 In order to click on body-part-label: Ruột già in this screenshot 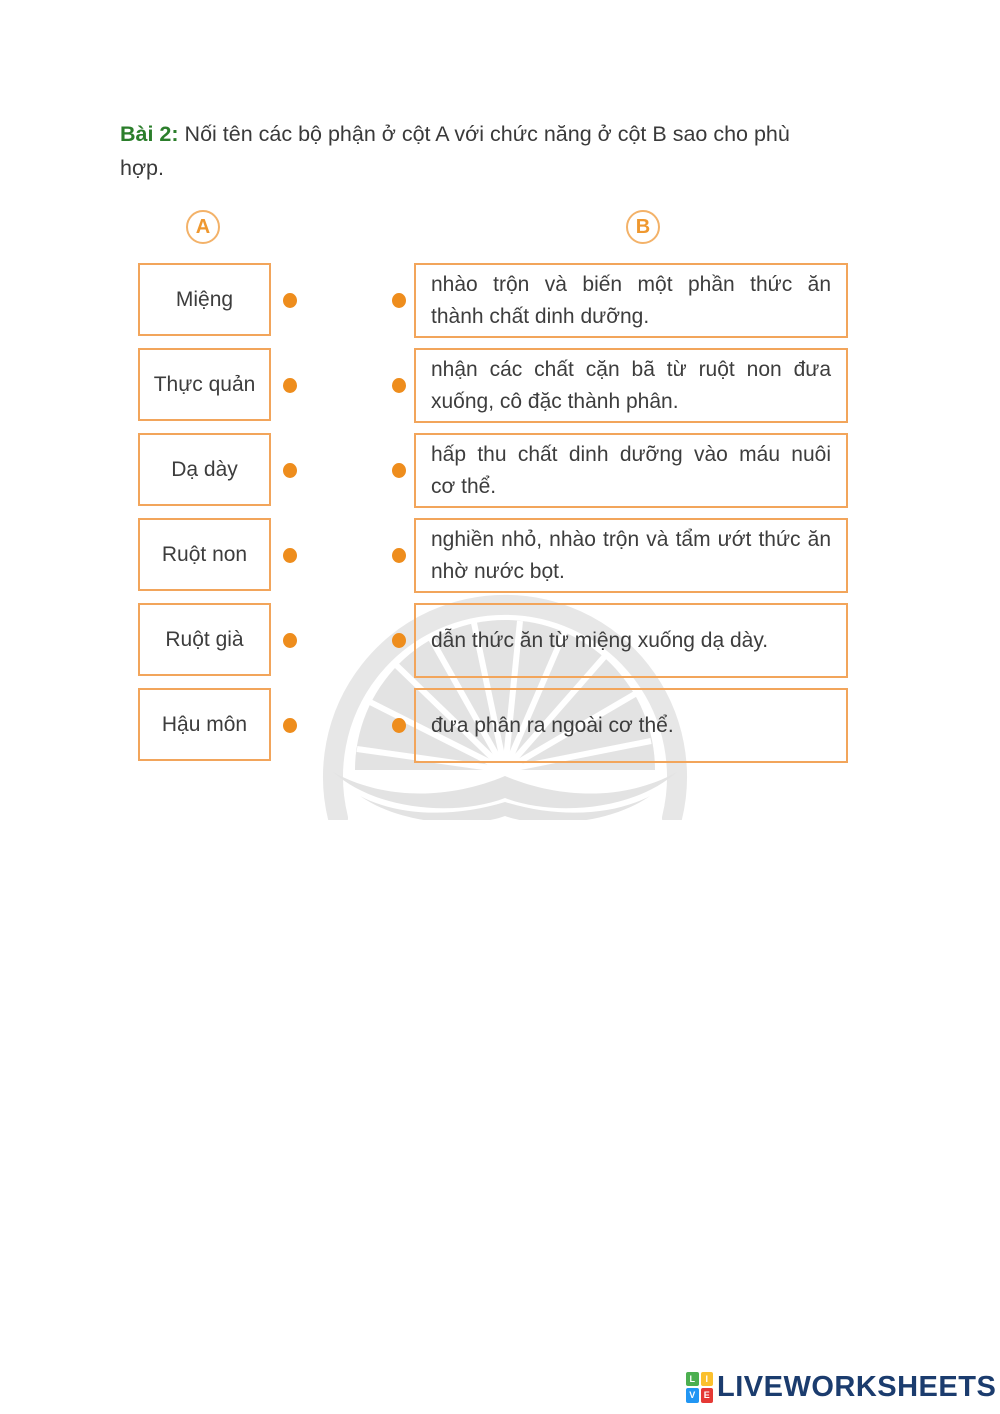, I will do `click(204, 639)`.